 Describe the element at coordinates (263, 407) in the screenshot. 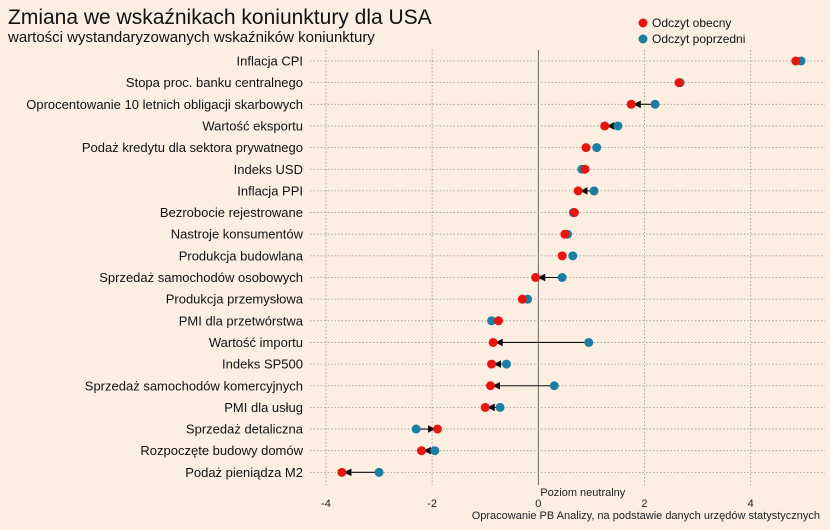

I see `category-label: PMI dla usług` at that location.